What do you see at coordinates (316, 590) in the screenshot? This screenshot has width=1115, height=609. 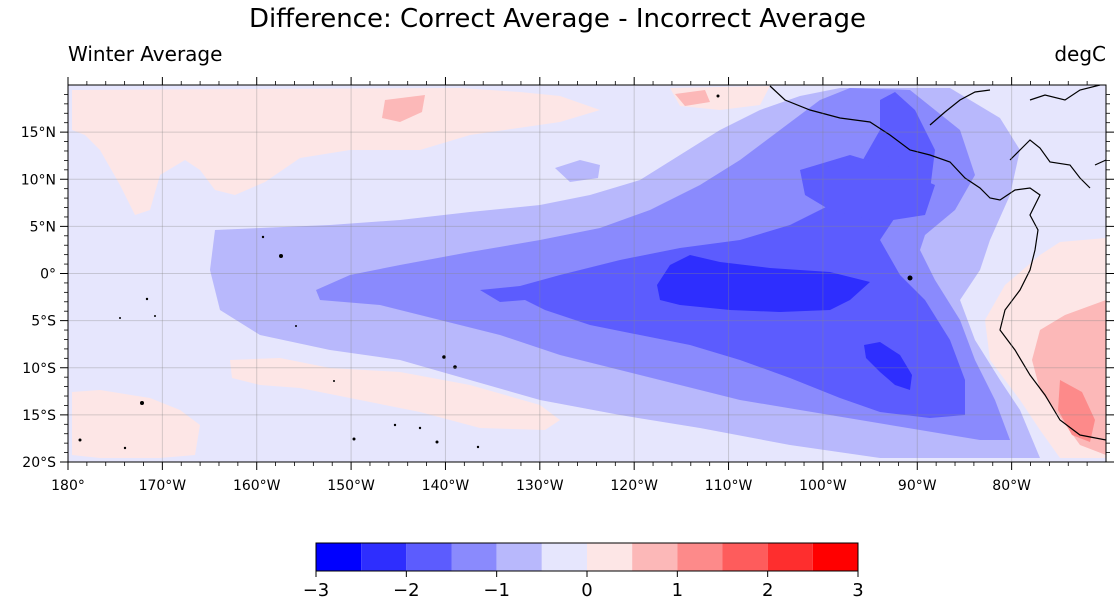 I see `colorbar-tick-label: −3` at bounding box center [316, 590].